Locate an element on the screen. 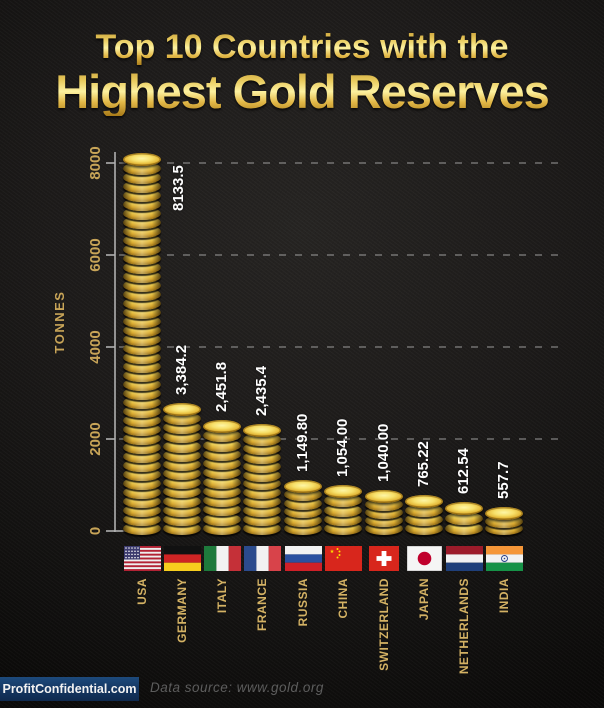 The height and width of the screenshot is (708, 604). country-label-switzerland: SWITZERLAND is located at coordinates (384, 624).